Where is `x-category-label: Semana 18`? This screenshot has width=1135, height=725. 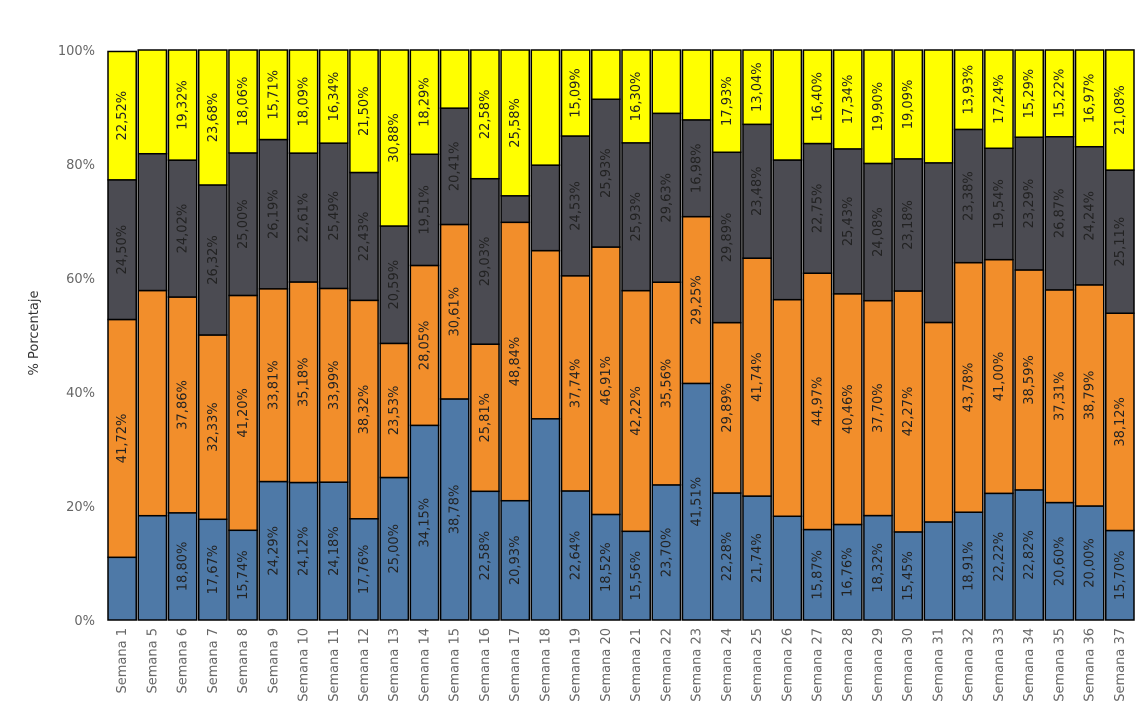
x-category-label: Semana 18 is located at coordinates (545, 665).